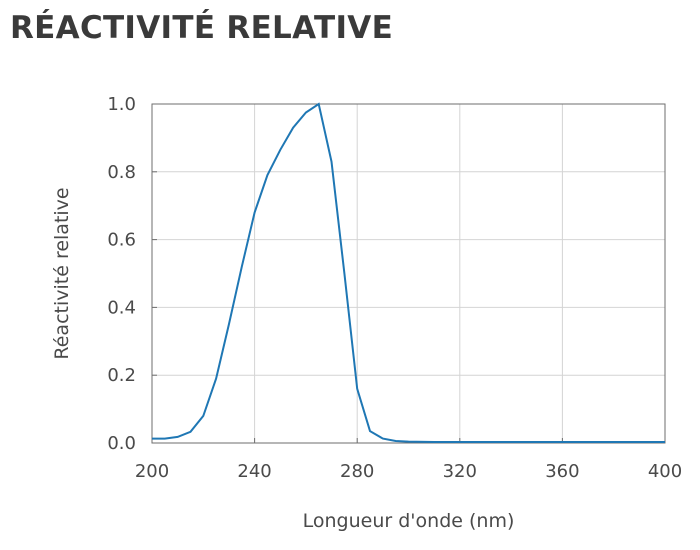 This screenshot has width=700, height=550. I want to click on x-tick-label: 280, so click(357, 471).